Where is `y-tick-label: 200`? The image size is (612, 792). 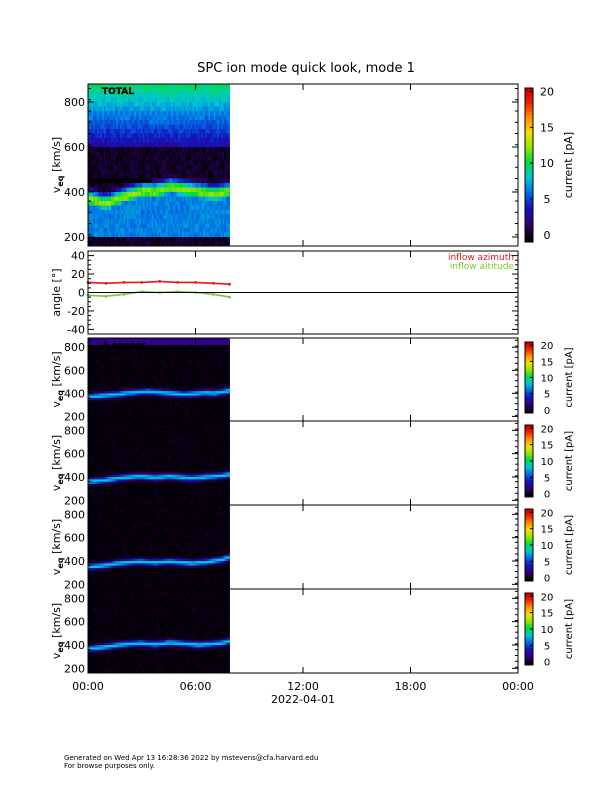 y-tick-label: 200 is located at coordinates (74, 237).